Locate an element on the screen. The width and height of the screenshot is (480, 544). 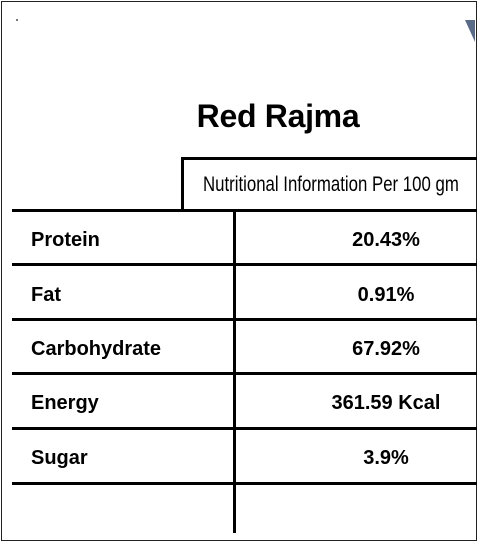
nutrient-value: 361.59 Kcal is located at coordinates (386, 403).